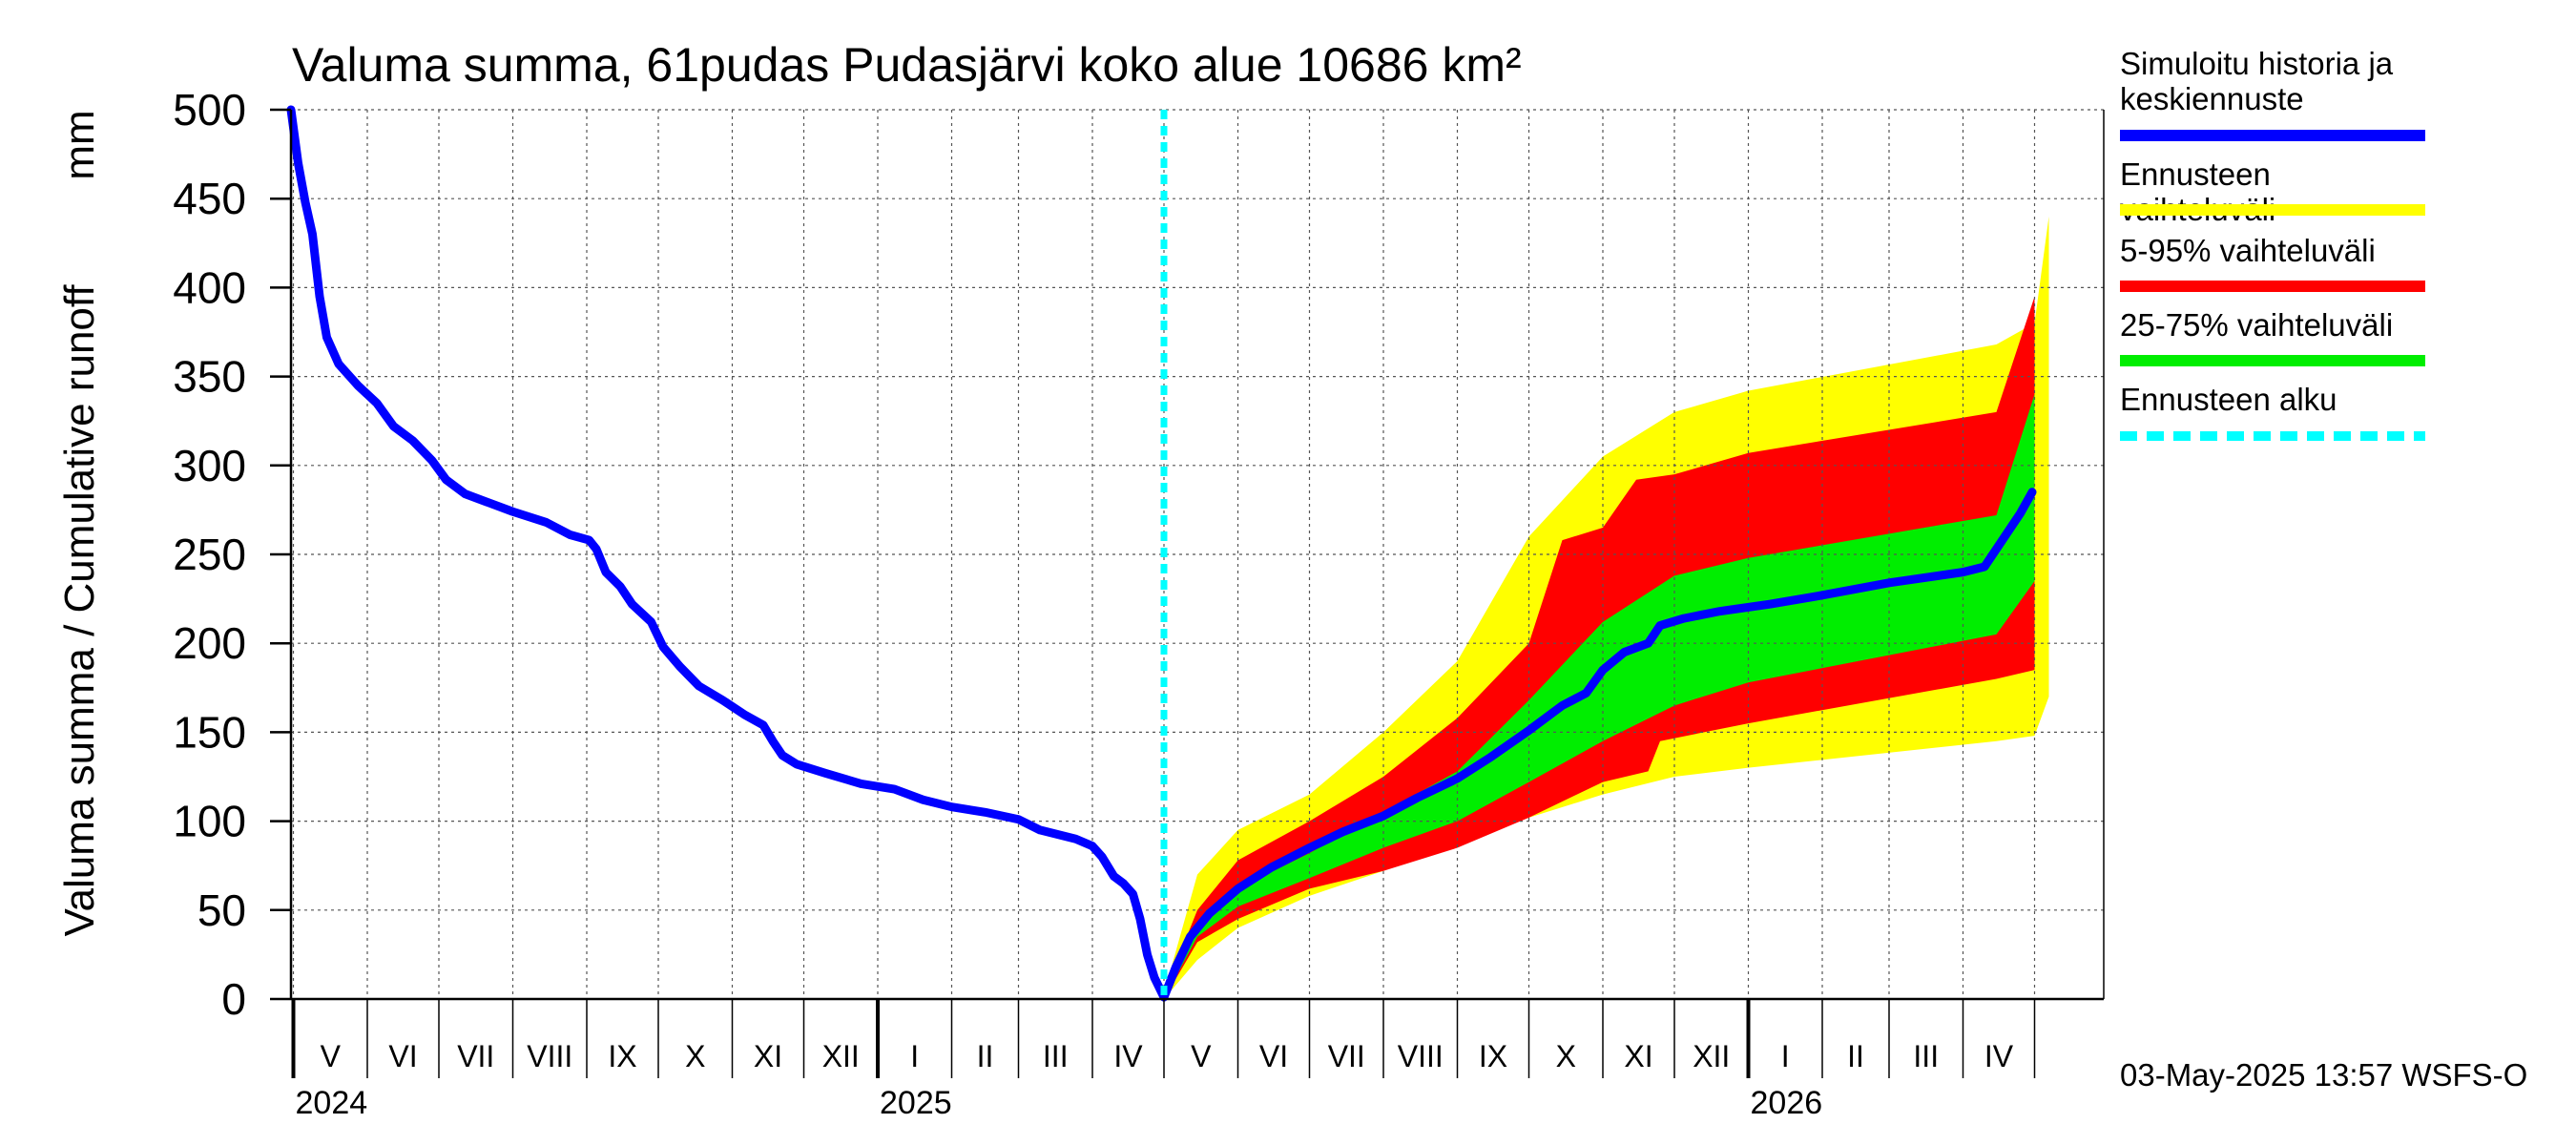 The height and width of the screenshot is (1145, 2576). I want to click on y-tick-label: 150, so click(209, 732).